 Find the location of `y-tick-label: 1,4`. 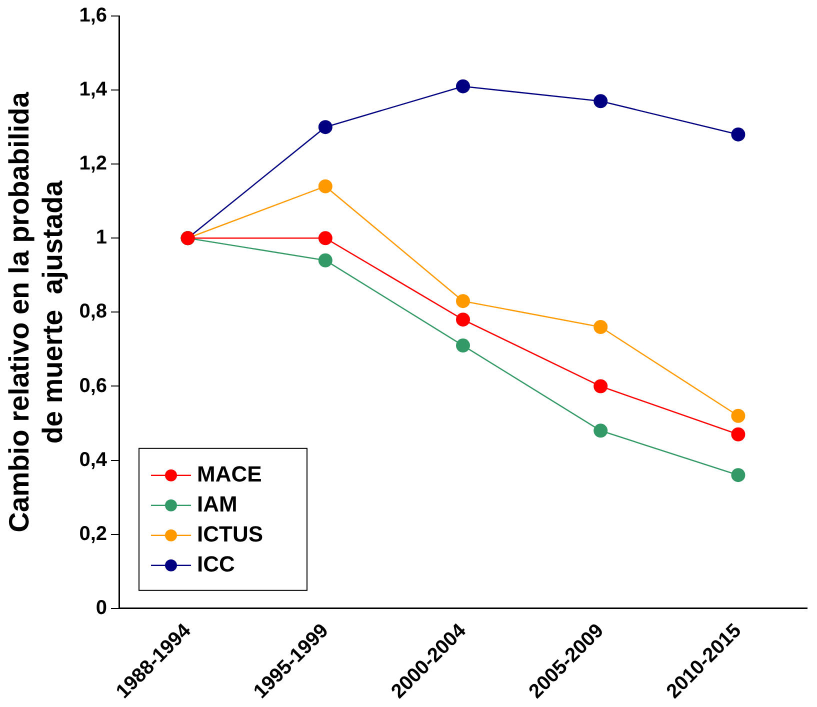

y-tick-label: 1,4 is located at coordinates (93, 89).